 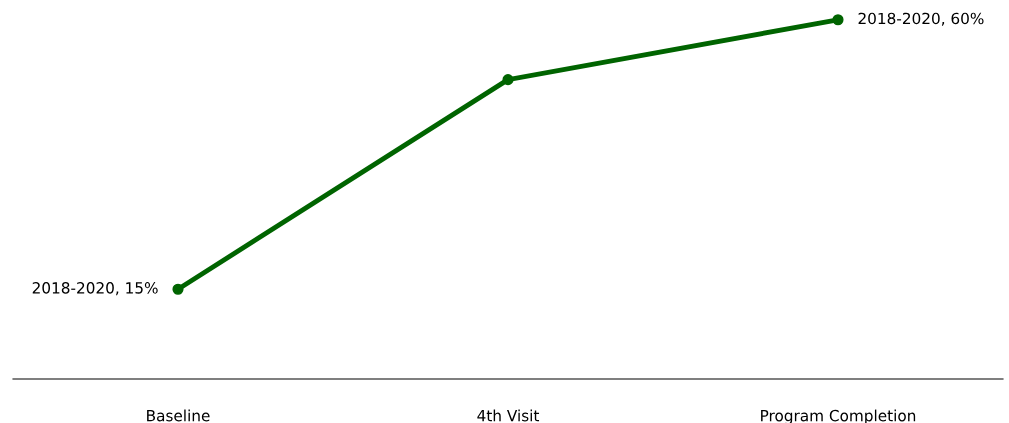 What do you see at coordinates (921, 19) in the screenshot?
I see `data-label: 2018-2020, 60%` at bounding box center [921, 19].